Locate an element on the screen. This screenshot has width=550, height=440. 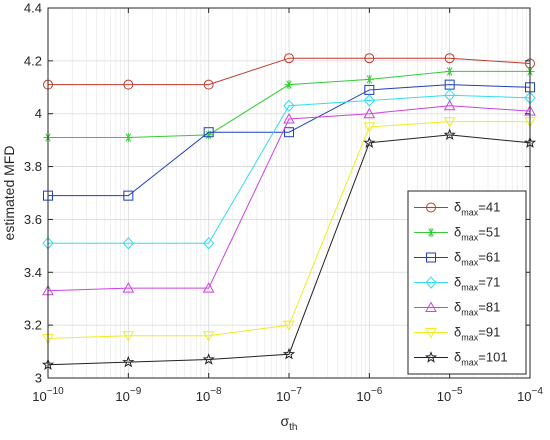
legend-label: δmax=41 is located at coordinates (477, 209).